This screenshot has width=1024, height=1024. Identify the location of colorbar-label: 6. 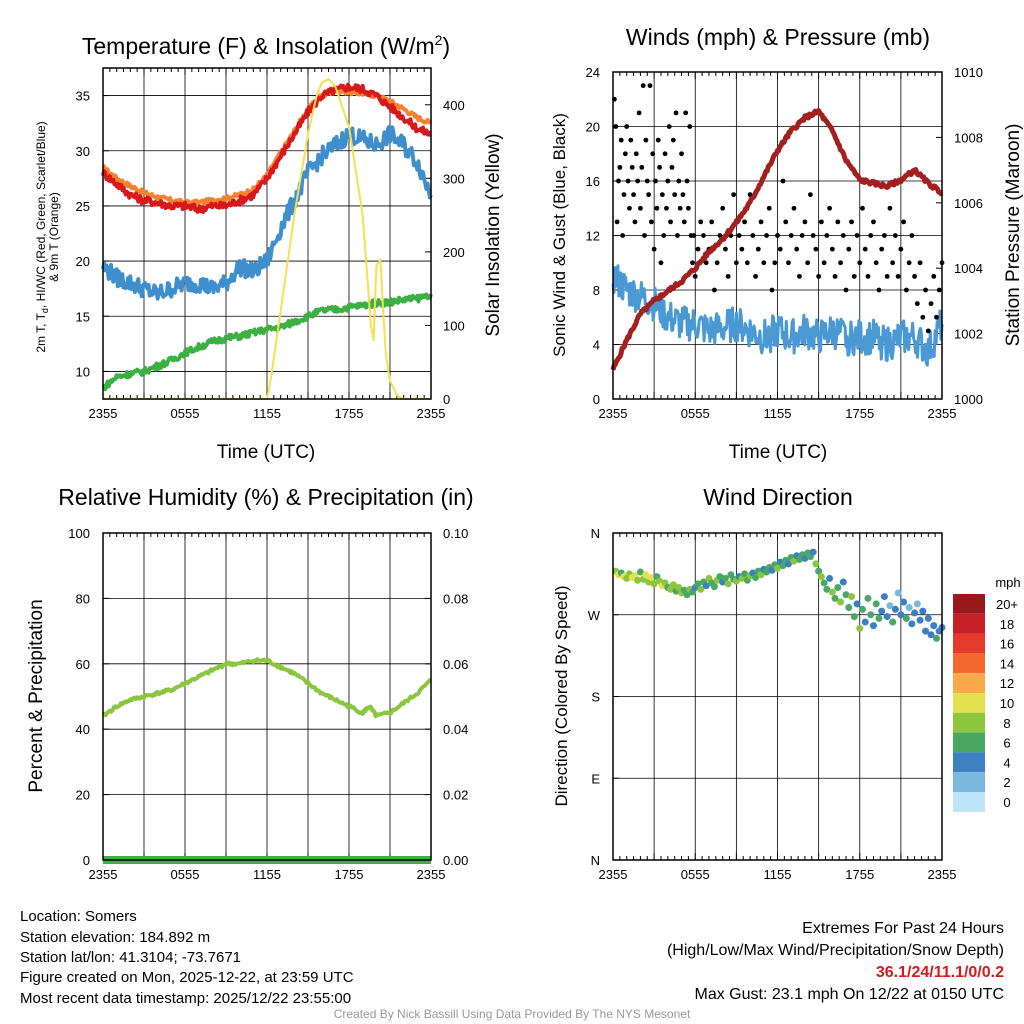
(1006, 743).